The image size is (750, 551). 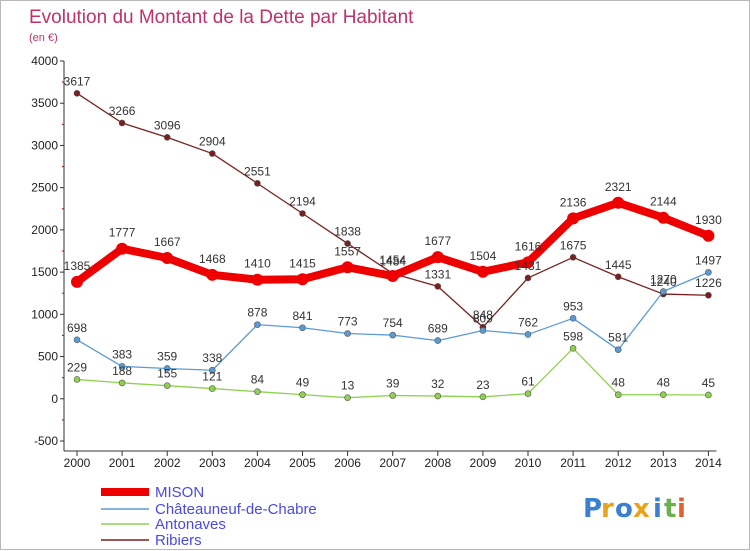 What do you see at coordinates (528, 322) in the screenshot?
I see `data-label-chateauneuf-de-chabre: 762` at bounding box center [528, 322].